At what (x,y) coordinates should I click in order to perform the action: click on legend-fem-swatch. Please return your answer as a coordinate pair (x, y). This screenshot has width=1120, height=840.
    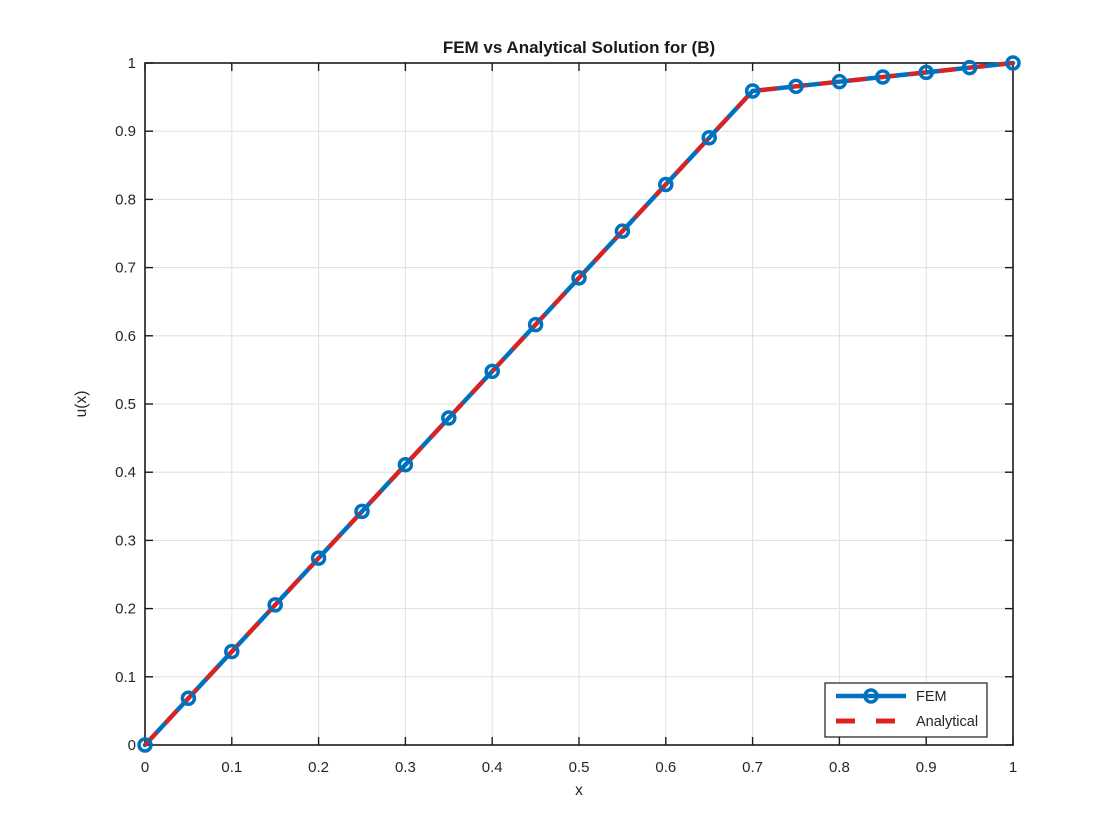
    Looking at the image, I should click on (871, 696).